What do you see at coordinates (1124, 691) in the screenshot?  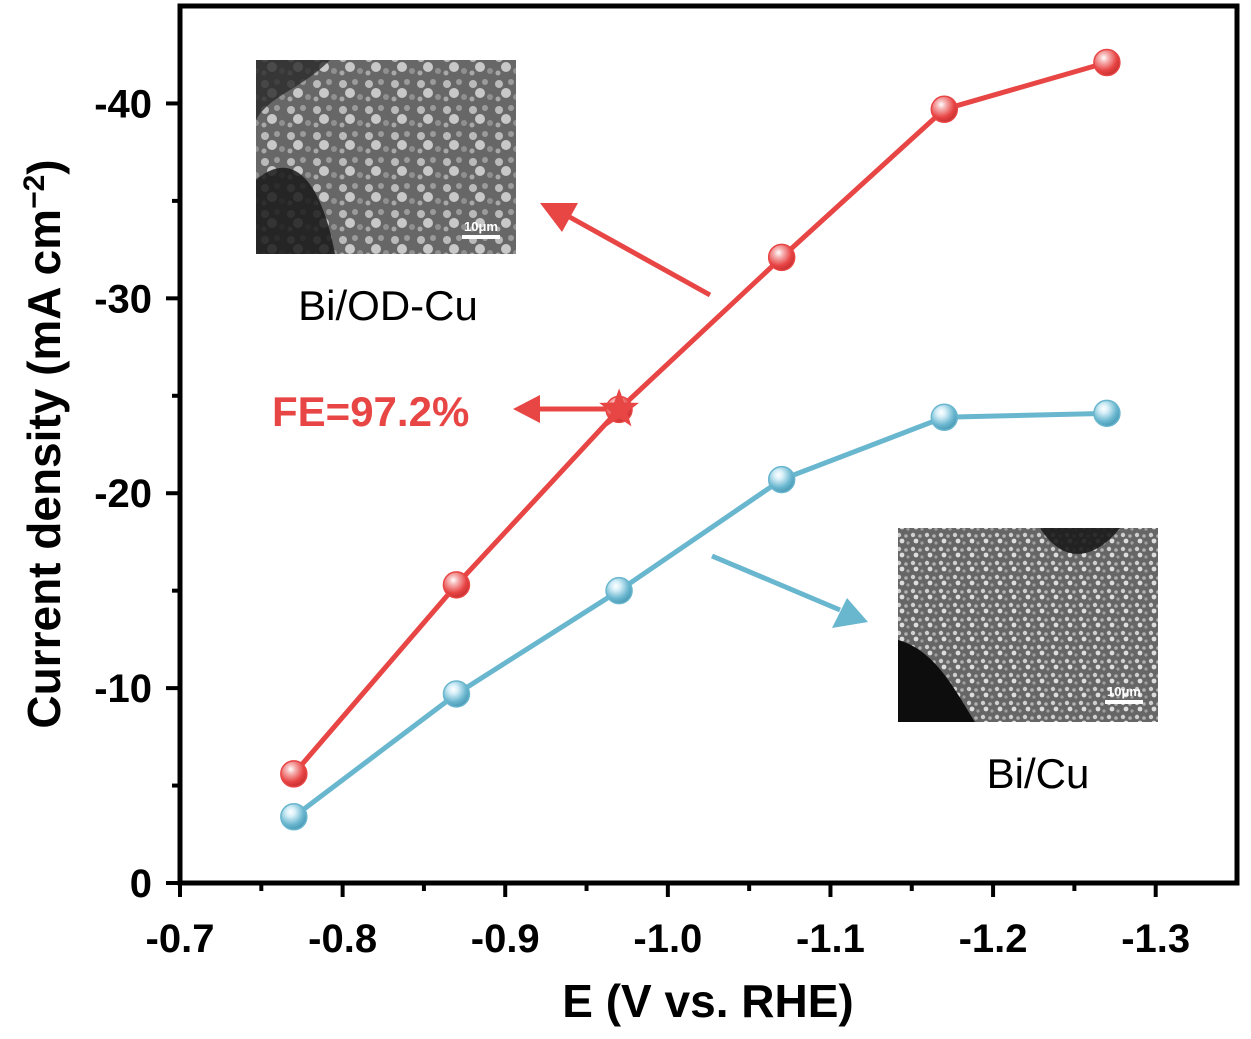 I see `scale-bar-label-bottom: 10μm` at bounding box center [1124, 691].